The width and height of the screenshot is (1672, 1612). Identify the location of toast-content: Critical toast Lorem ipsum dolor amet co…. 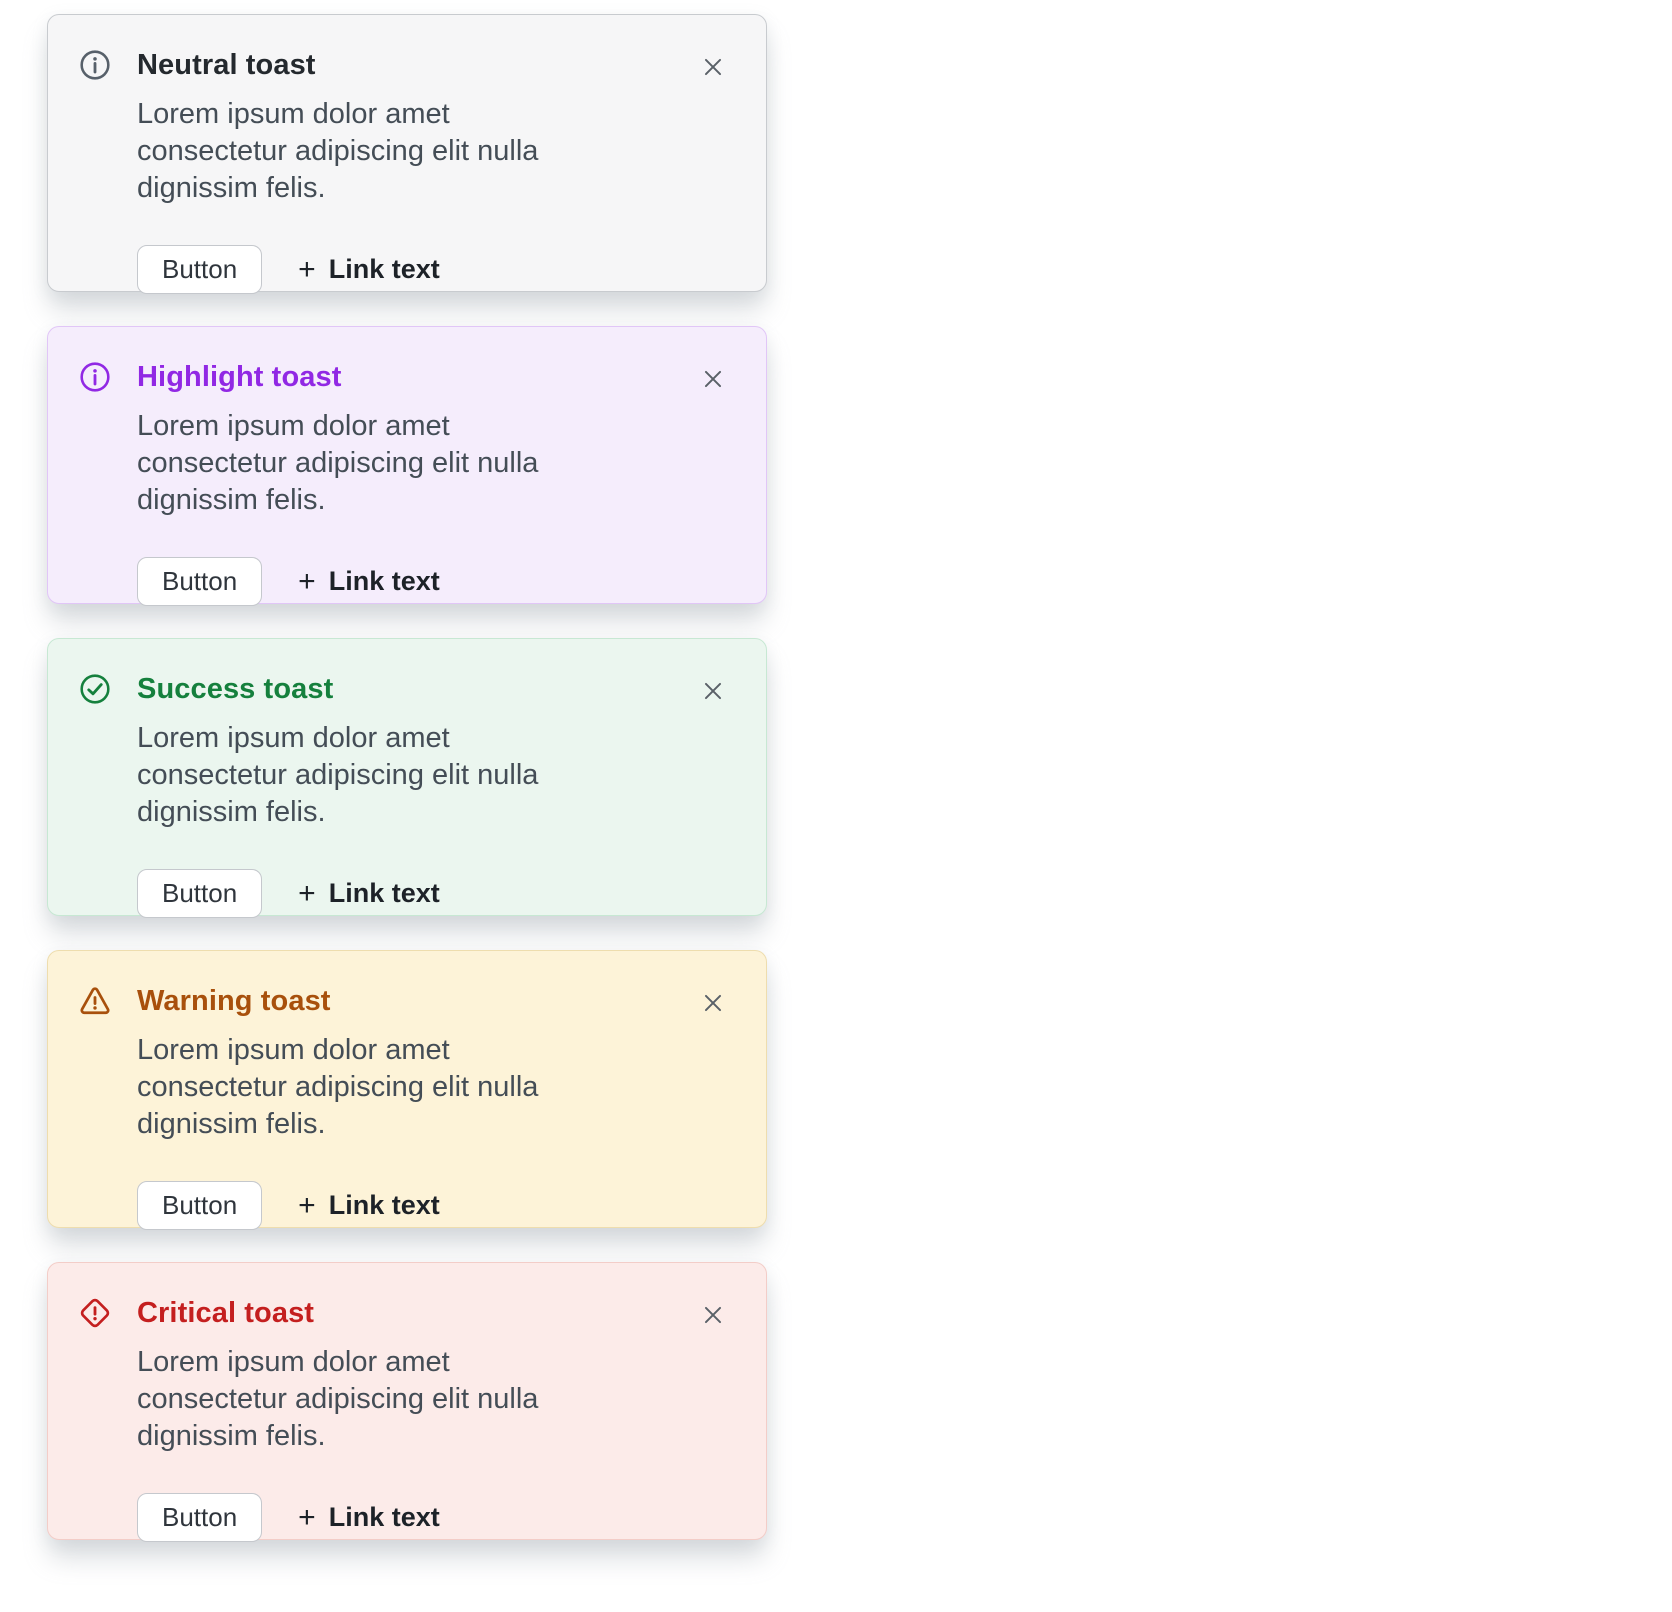
(430, 1419).